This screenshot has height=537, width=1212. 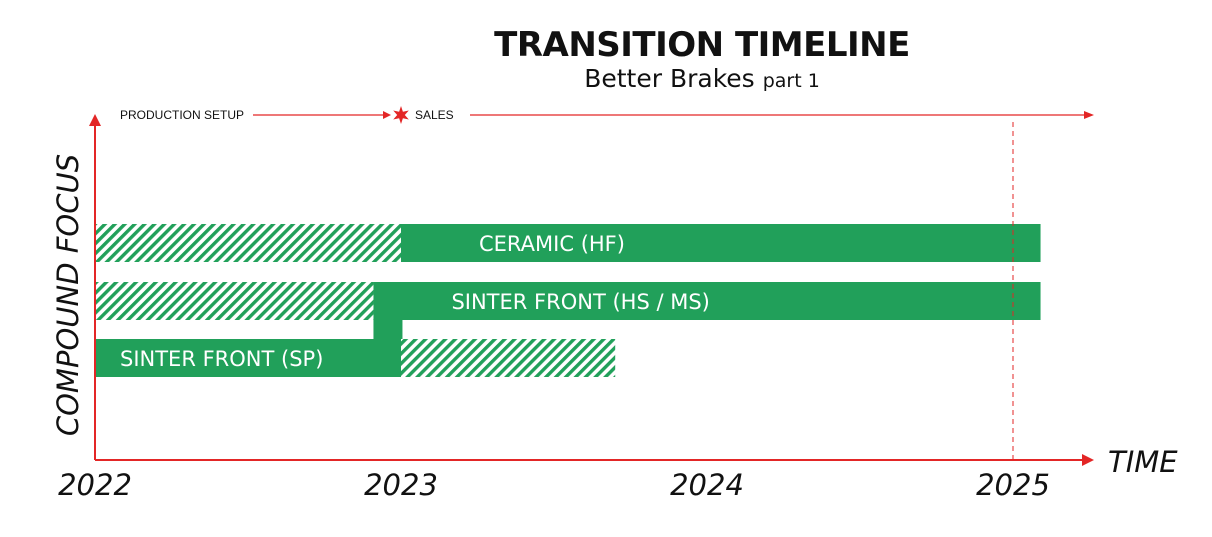 What do you see at coordinates (388, 329) in the screenshot?
I see `bar-connector` at bounding box center [388, 329].